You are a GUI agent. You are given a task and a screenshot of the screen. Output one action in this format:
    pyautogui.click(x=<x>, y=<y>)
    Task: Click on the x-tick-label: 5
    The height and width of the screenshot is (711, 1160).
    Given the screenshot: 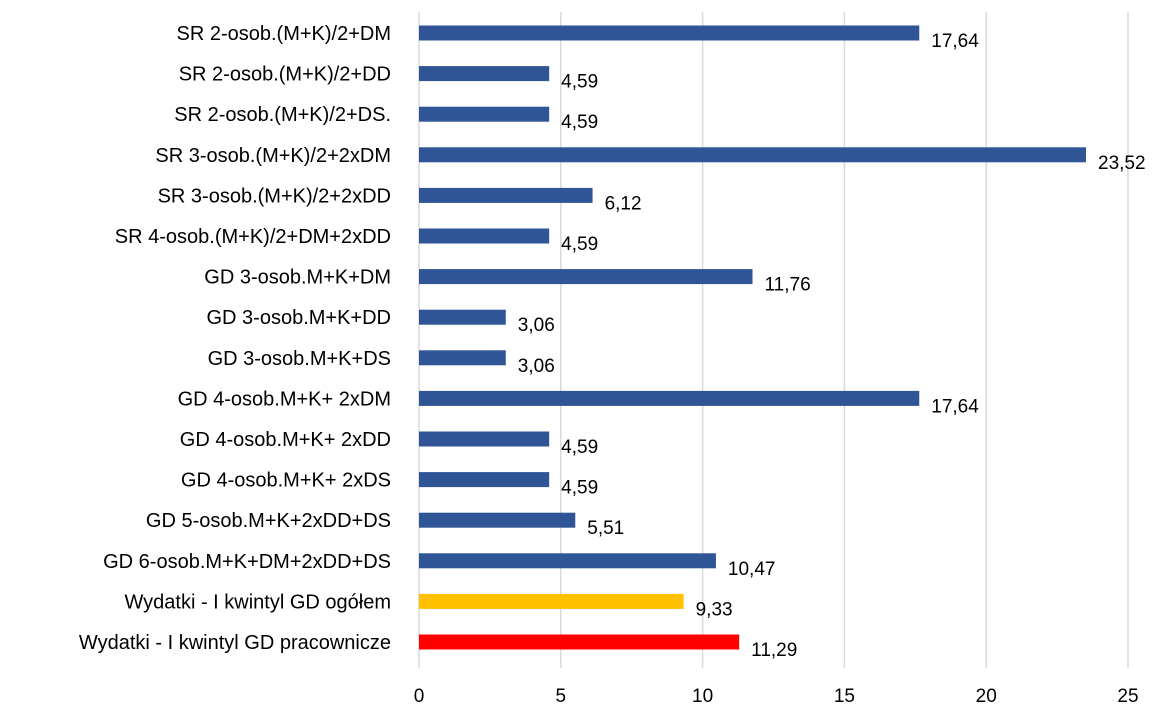 What is the action you would take?
    pyautogui.click(x=561, y=696)
    